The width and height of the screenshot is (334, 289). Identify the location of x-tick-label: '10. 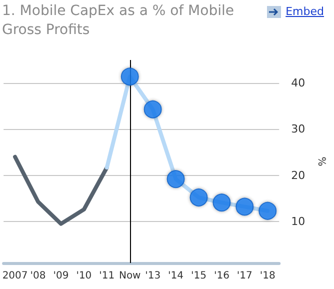
(84, 276).